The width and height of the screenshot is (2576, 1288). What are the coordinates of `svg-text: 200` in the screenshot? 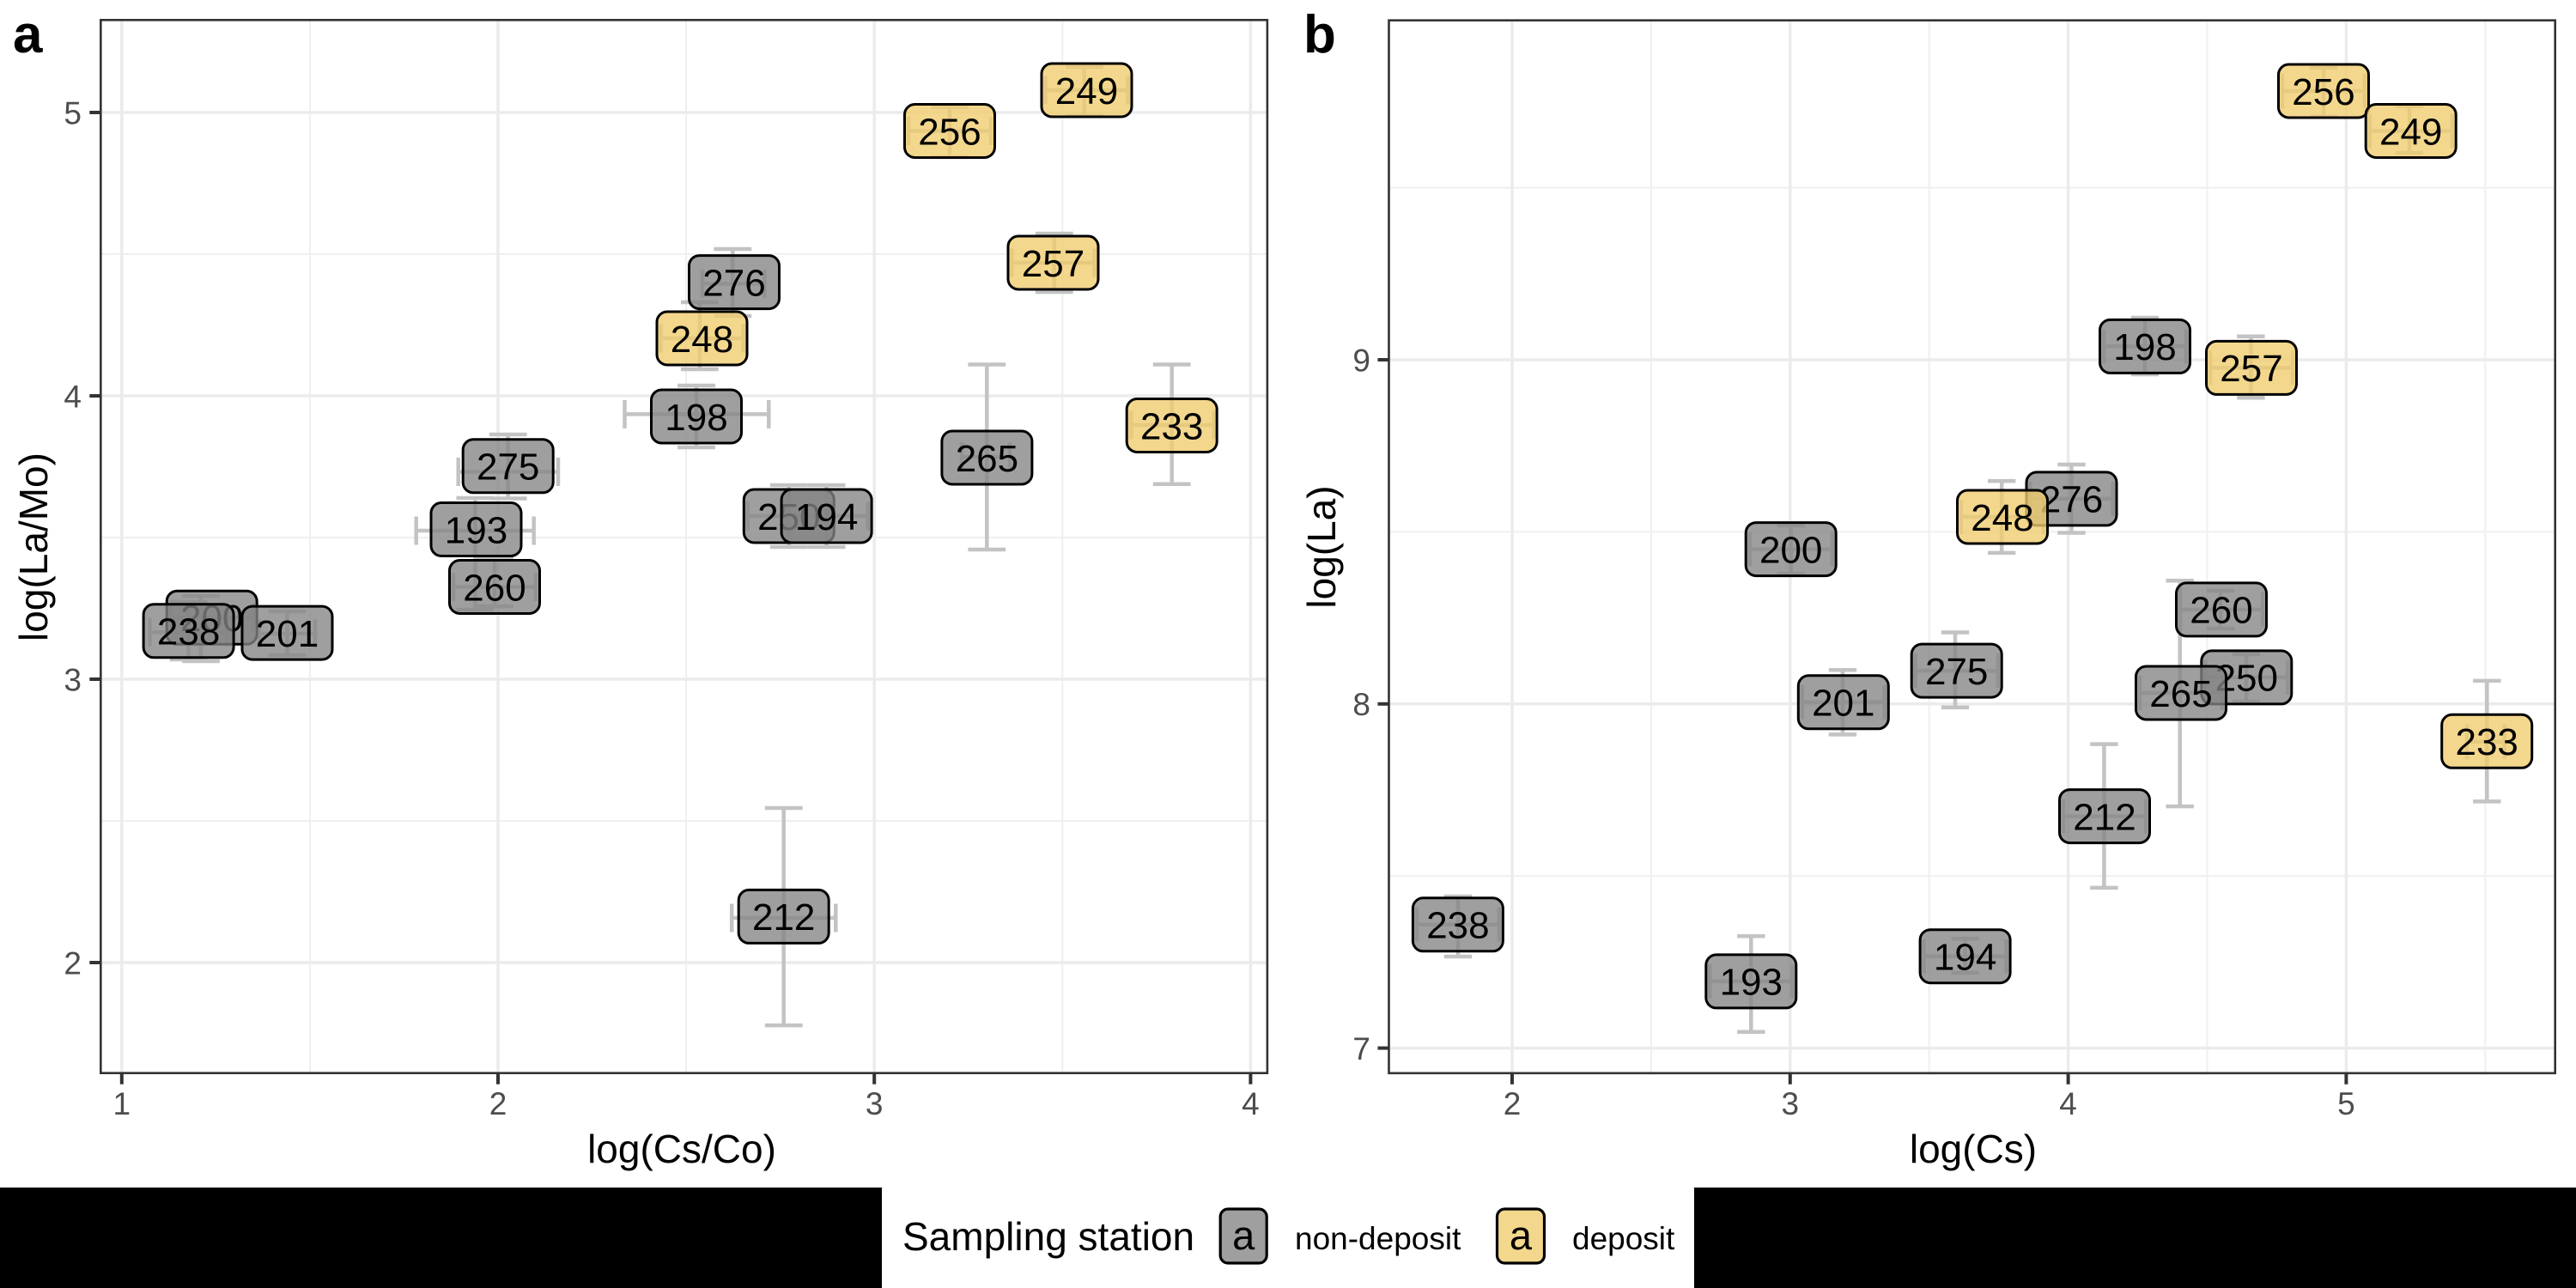 It's located at (1791, 550).